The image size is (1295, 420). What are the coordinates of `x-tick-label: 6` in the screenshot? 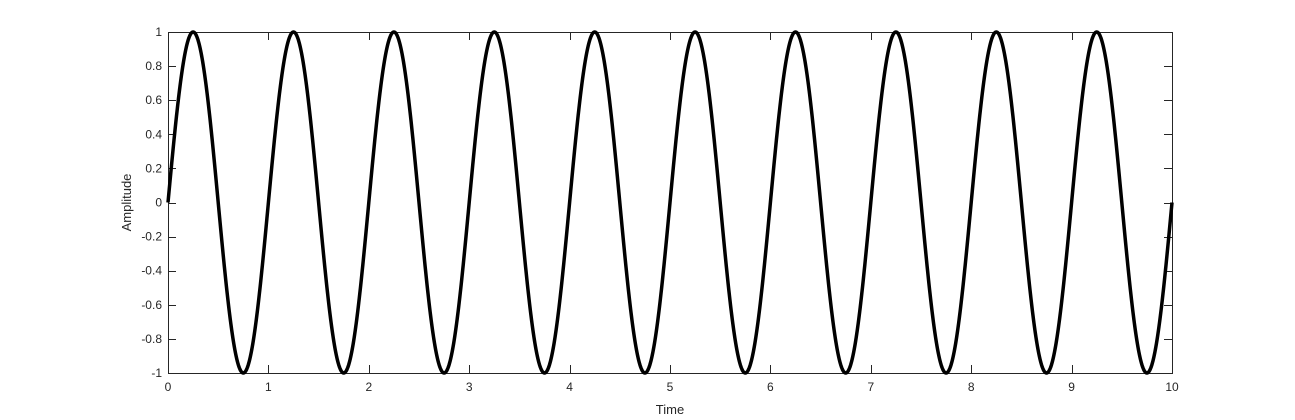 It's located at (770, 387).